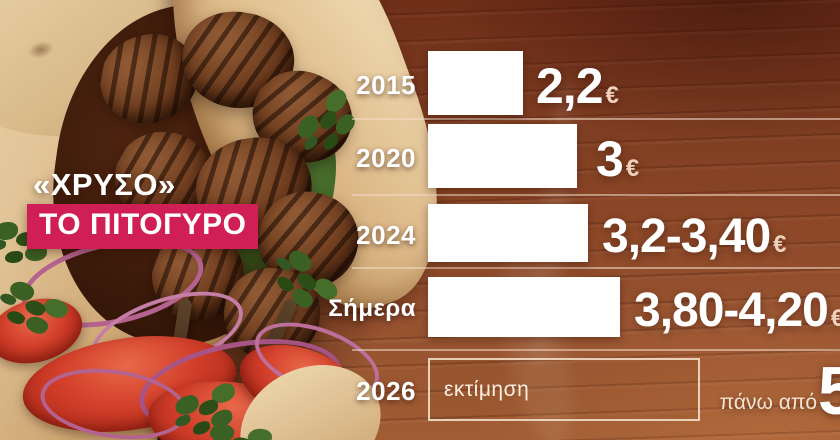 The image size is (840, 440). I want to click on price-prefix: πάνω από, so click(768, 402).